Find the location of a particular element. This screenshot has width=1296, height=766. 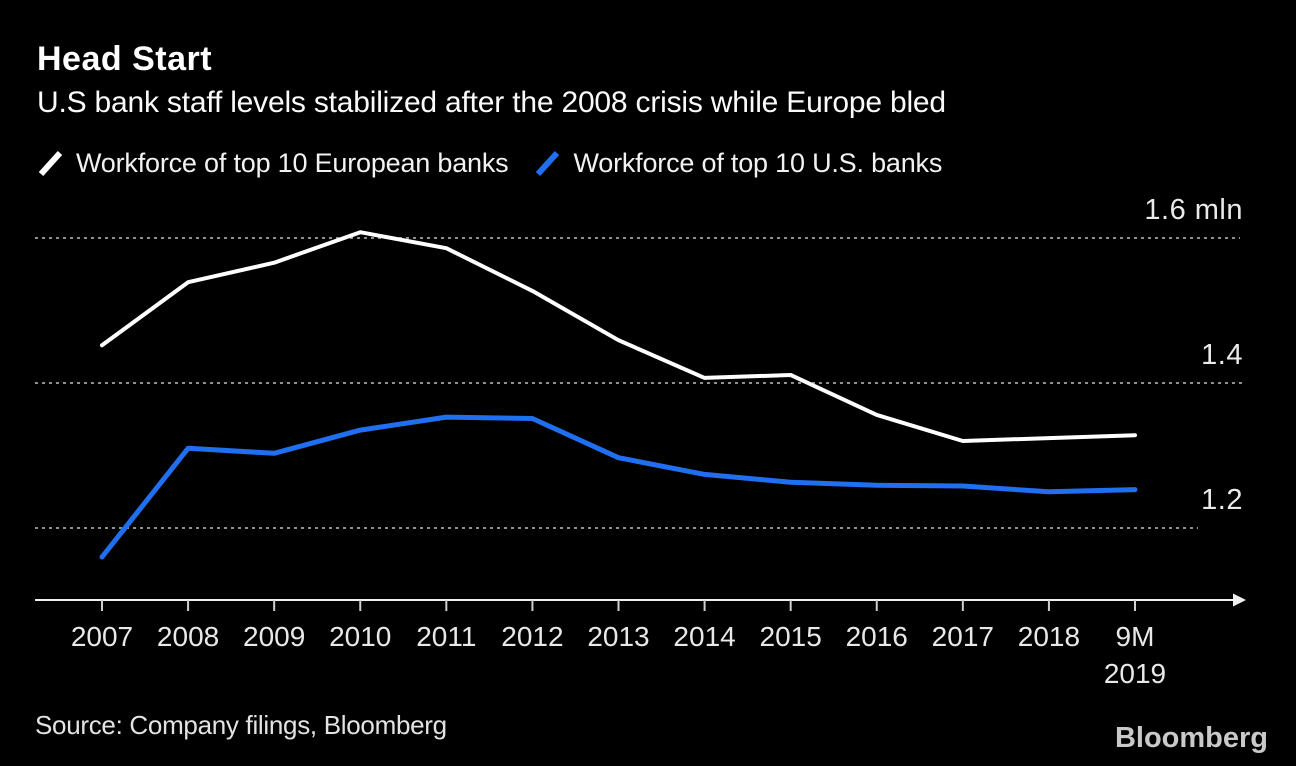

x-axis-label-2007: 2007 is located at coordinates (102, 636).